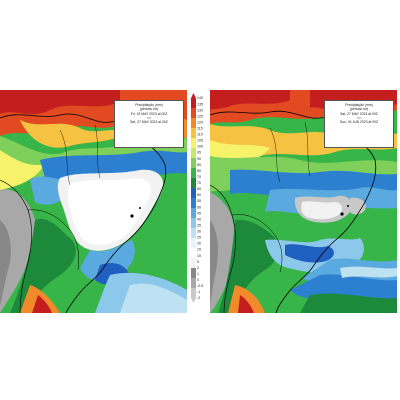 Image resolution: width=400 pixels, height=400 pixels. Describe the element at coordinates (199, 244) in the screenshot. I see `scale-tick-label: 20` at that location.